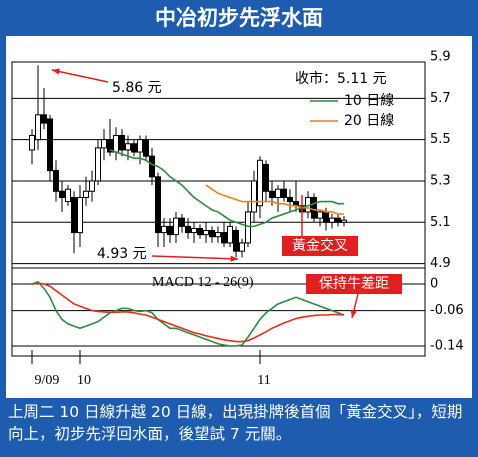  Describe the element at coordinates (440, 98) in the screenshot. I see `y-tick-label: 5.7` at that location.